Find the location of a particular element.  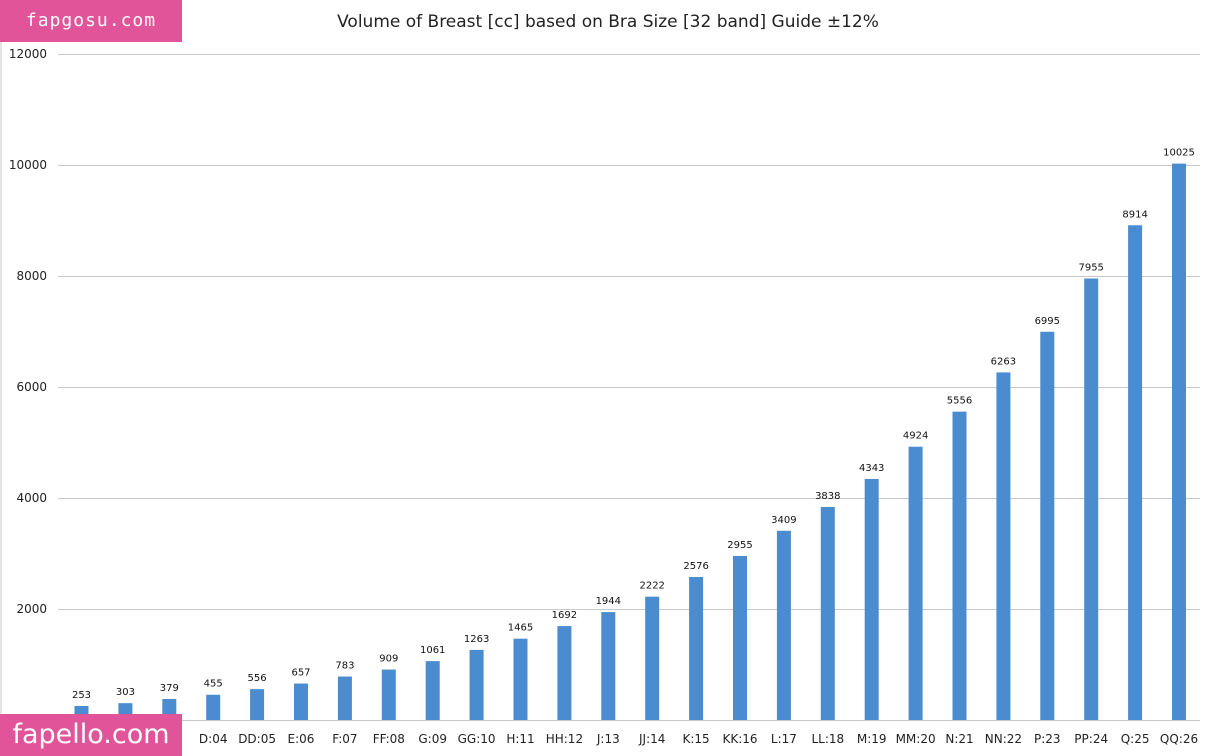

x-tick-label: F:07 is located at coordinates (344, 739).